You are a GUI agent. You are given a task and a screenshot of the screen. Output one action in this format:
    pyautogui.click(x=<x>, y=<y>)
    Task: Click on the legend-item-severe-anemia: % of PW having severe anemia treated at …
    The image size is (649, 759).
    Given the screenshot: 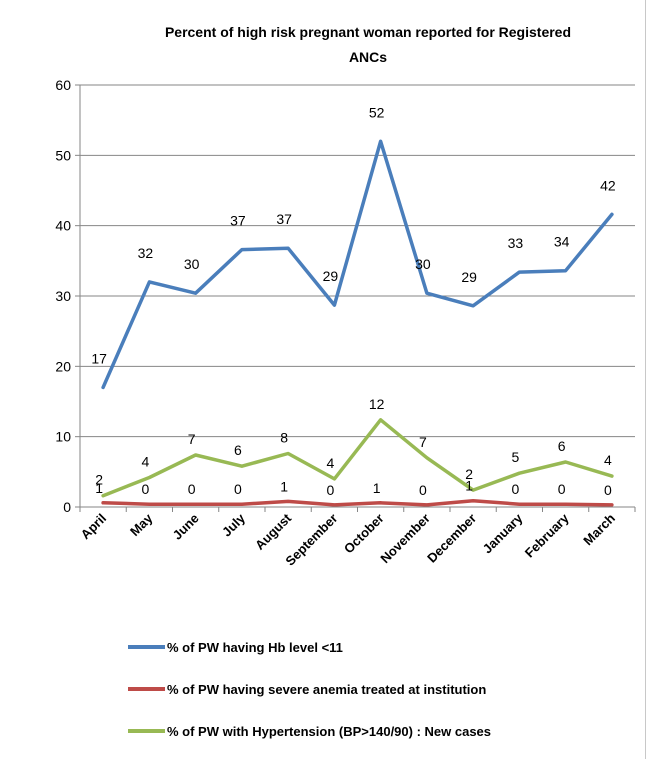 What is the action you would take?
    pyautogui.click(x=307, y=689)
    